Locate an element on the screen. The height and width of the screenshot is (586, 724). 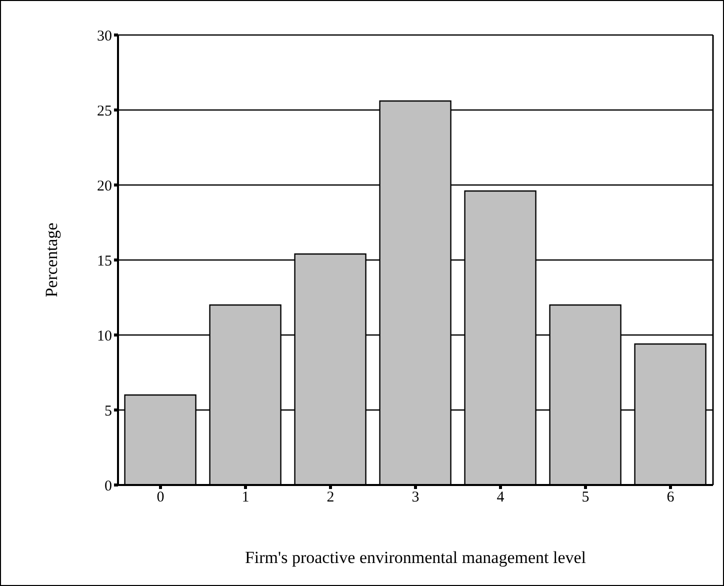
y-tick-label: 15 is located at coordinates (104, 261).